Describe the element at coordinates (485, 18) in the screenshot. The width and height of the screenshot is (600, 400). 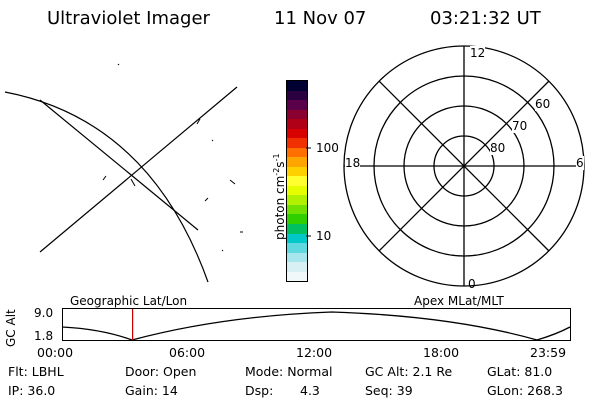
I see `time-label: 03:21:32 UT` at that location.